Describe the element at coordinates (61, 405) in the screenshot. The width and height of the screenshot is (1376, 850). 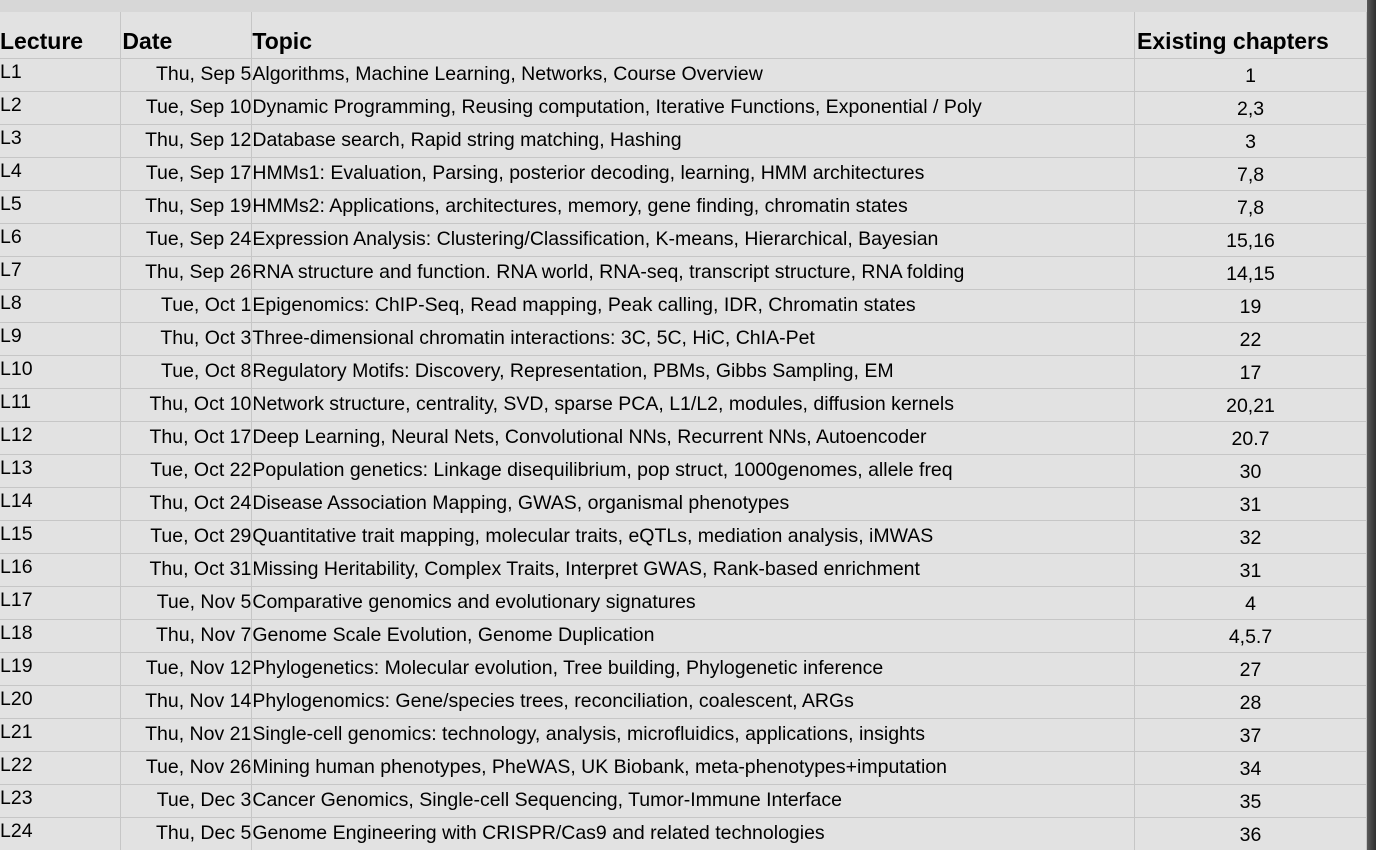
I see `cell-lecture: L11` at that location.